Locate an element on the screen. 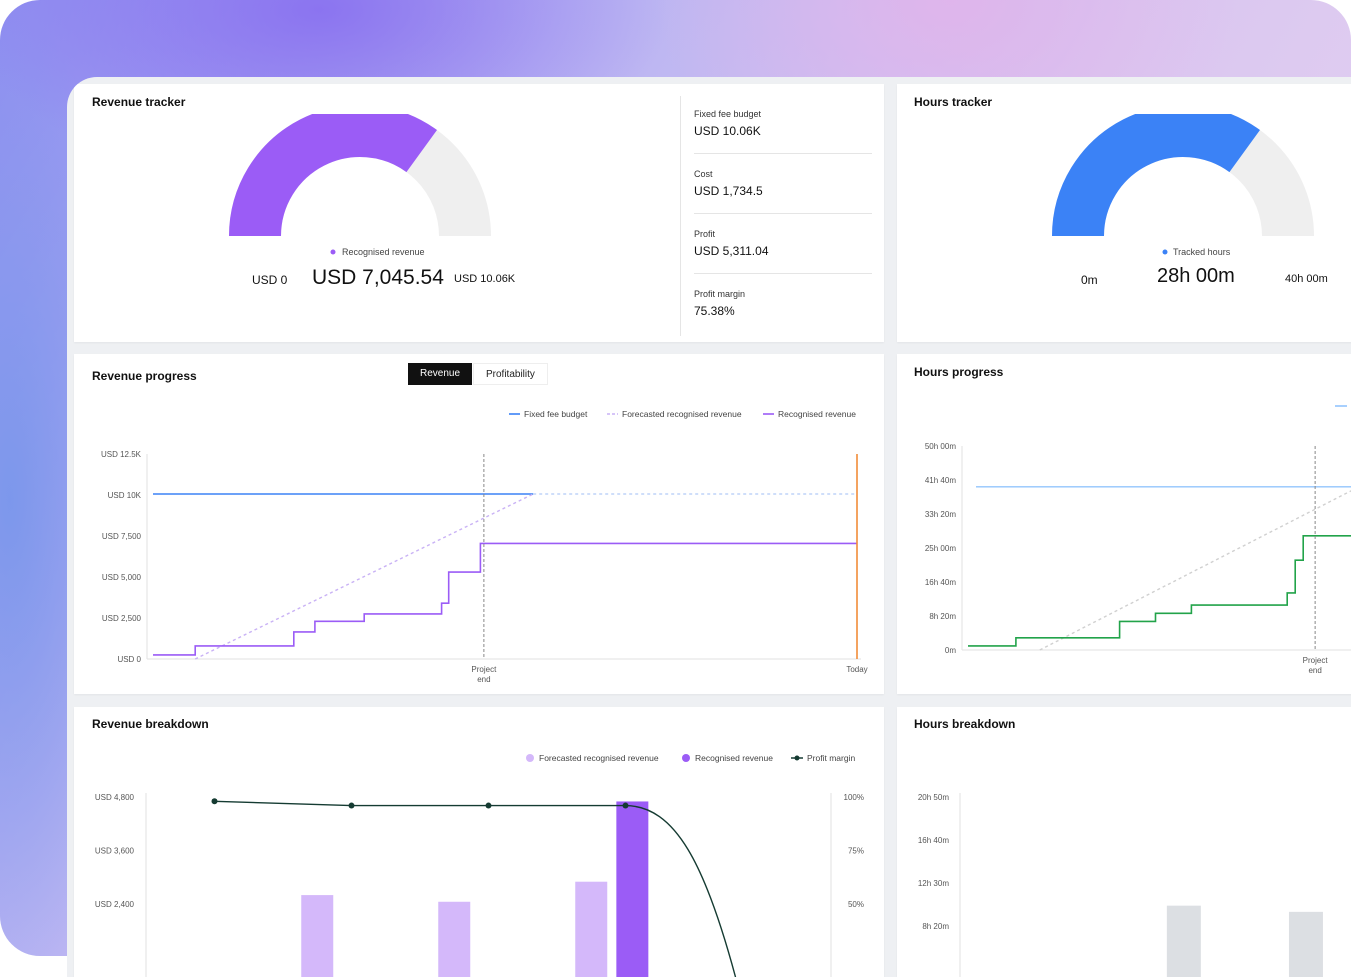 Image resolution: width=1351 pixels, height=977 pixels. revenue-gauge-value: USD 7,045.54 is located at coordinates (378, 277).